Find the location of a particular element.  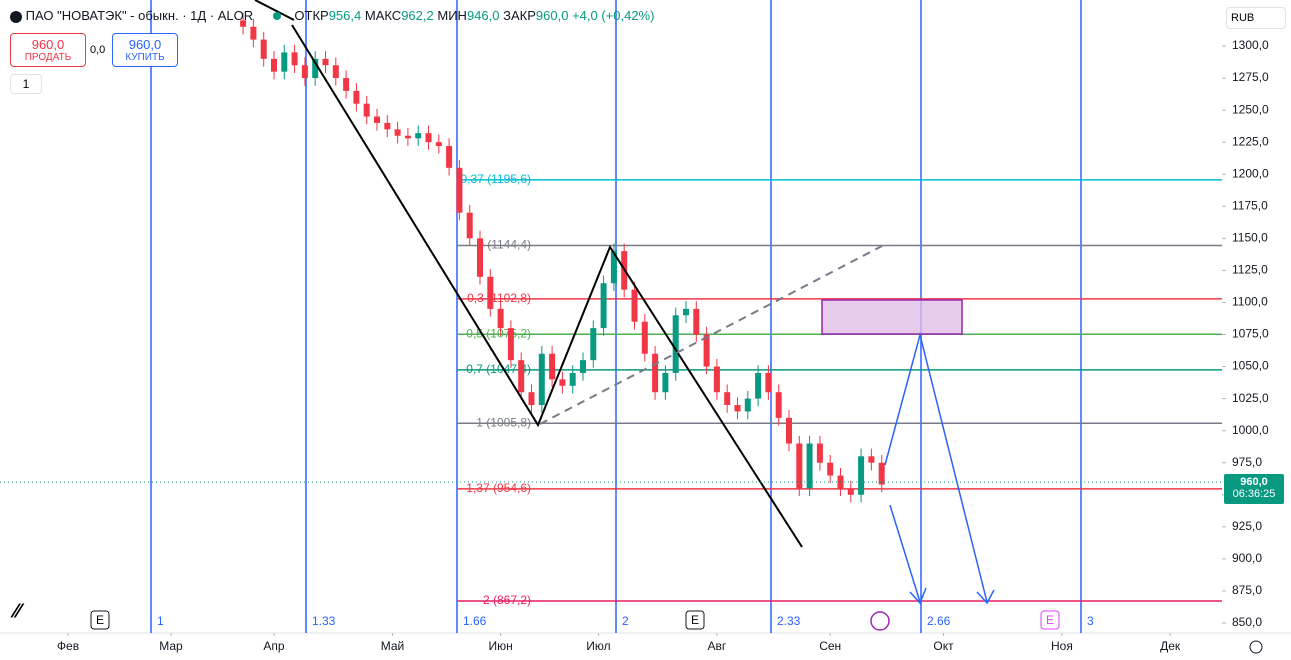

buy-button: 960,0 КУПИТЬ is located at coordinates (145, 50).